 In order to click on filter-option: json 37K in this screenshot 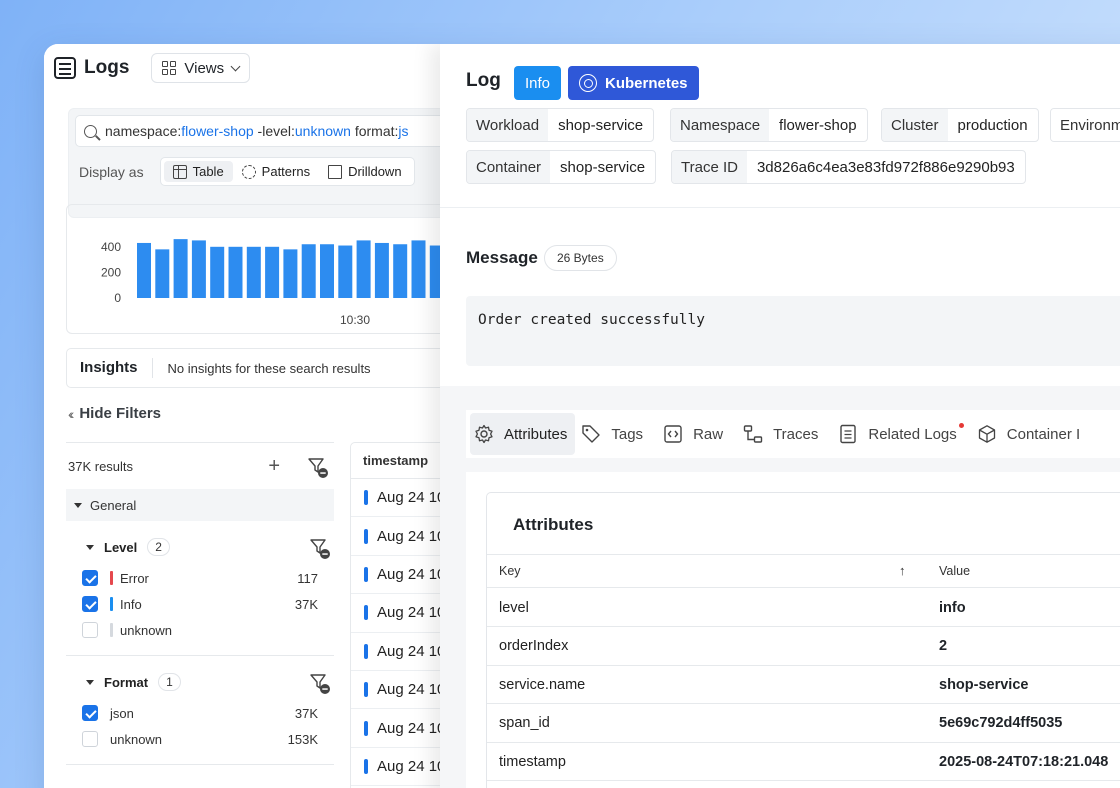, I will do `click(208, 713)`.